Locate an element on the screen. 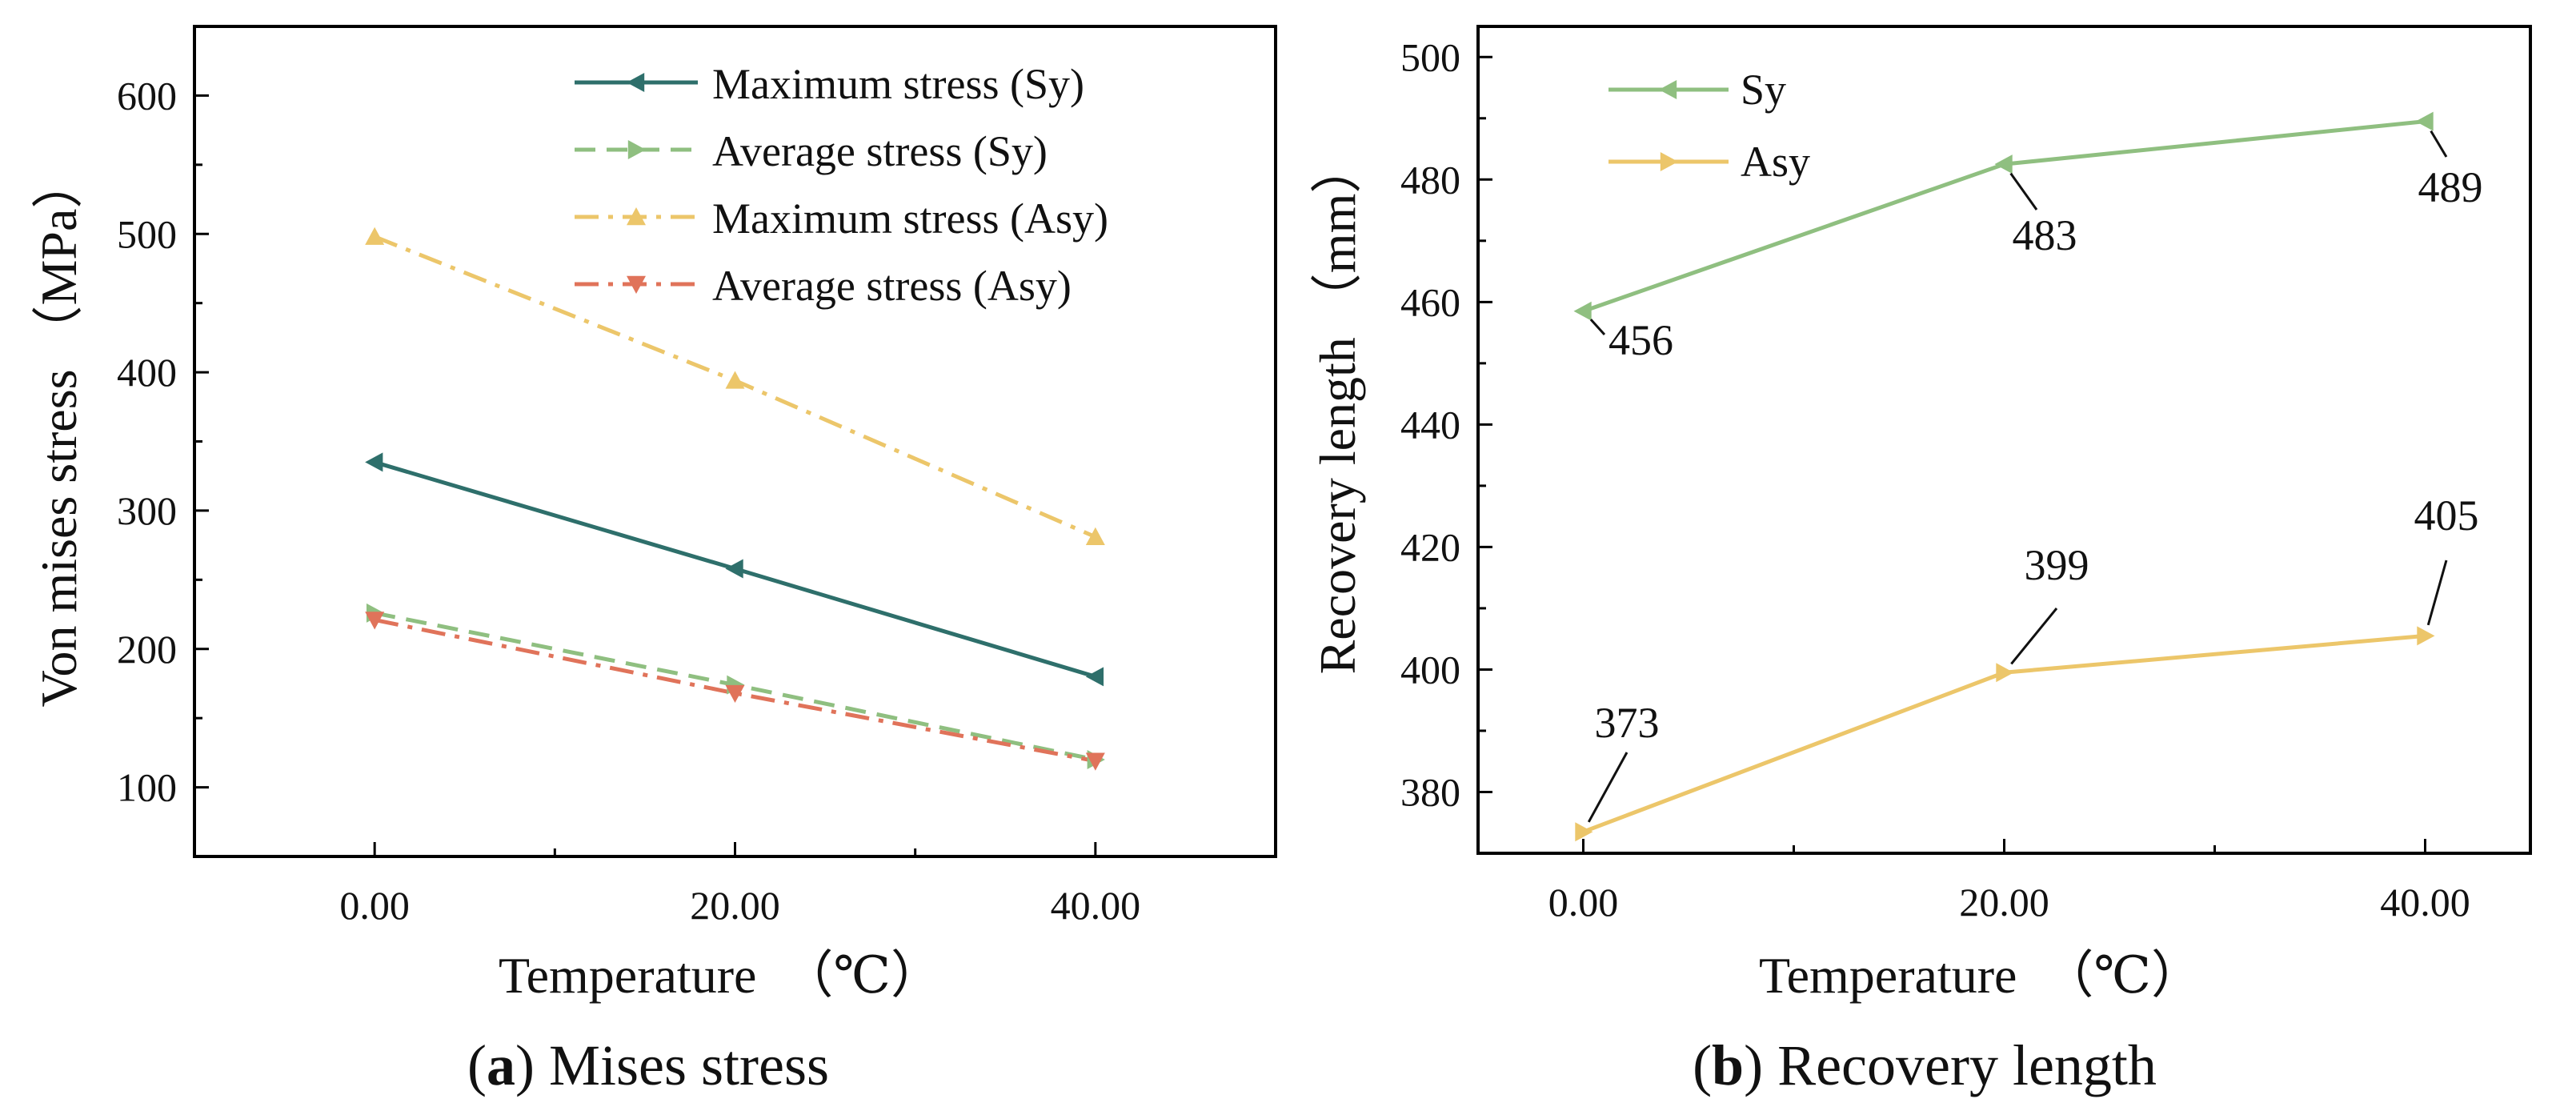 This screenshot has width=2576, height=1115. y-tick-label: 380 is located at coordinates (1430, 791).